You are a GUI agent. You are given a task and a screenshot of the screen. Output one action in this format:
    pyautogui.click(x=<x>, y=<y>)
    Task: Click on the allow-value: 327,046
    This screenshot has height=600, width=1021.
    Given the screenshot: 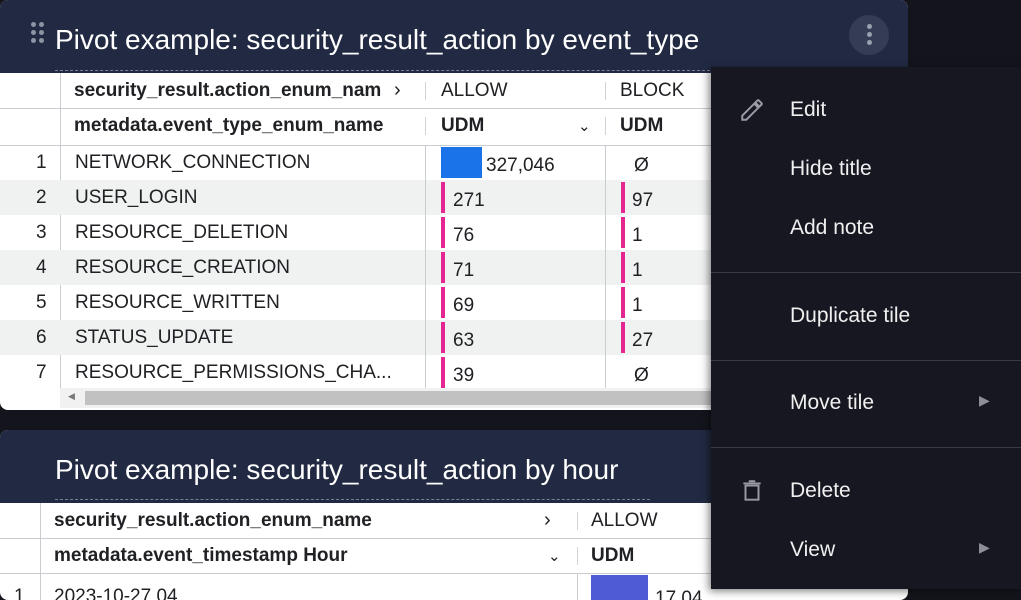 What is the action you would take?
    pyautogui.click(x=520, y=165)
    